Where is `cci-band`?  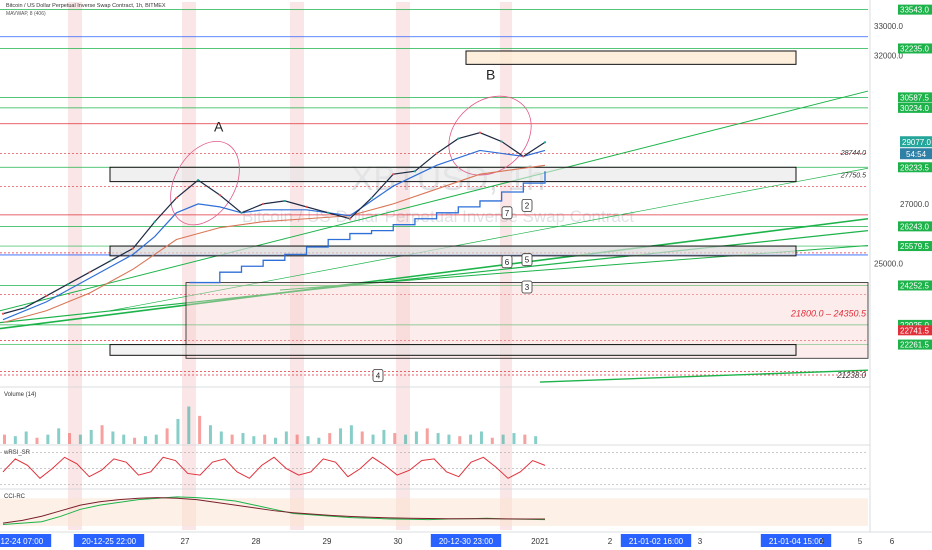 cci-band is located at coordinates (434, 512).